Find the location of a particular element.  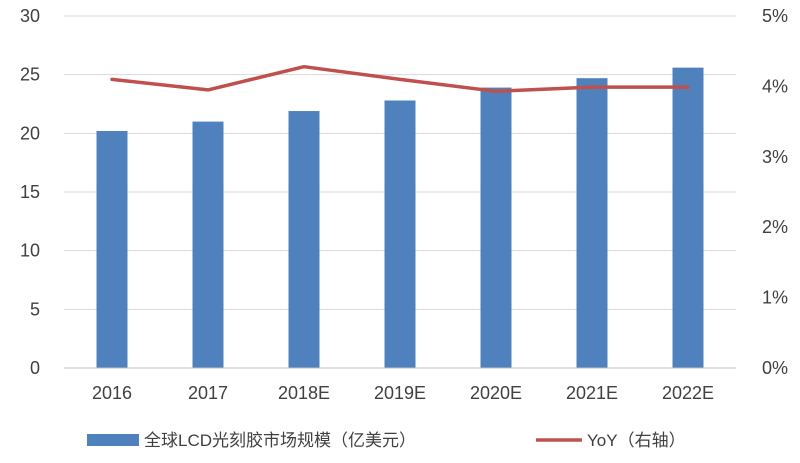

y-left-tick-label: 30 is located at coordinates (30, 16).